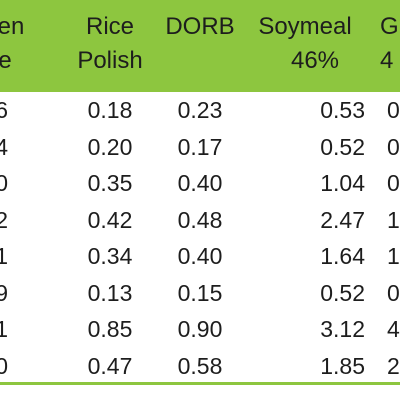 This screenshot has height=400, width=400. What do you see at coordinates (110, 219) in the screenshot?
I see `table-cell: 0.42` at bounding box center [110, 219].